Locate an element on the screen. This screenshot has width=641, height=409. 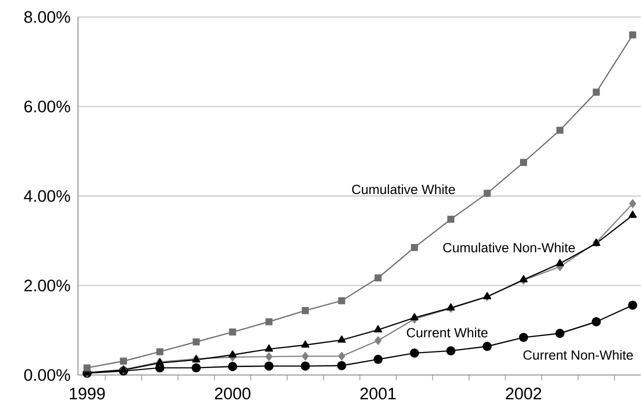
y-tick-label: 4.00% is located at coordinates (47, 196).